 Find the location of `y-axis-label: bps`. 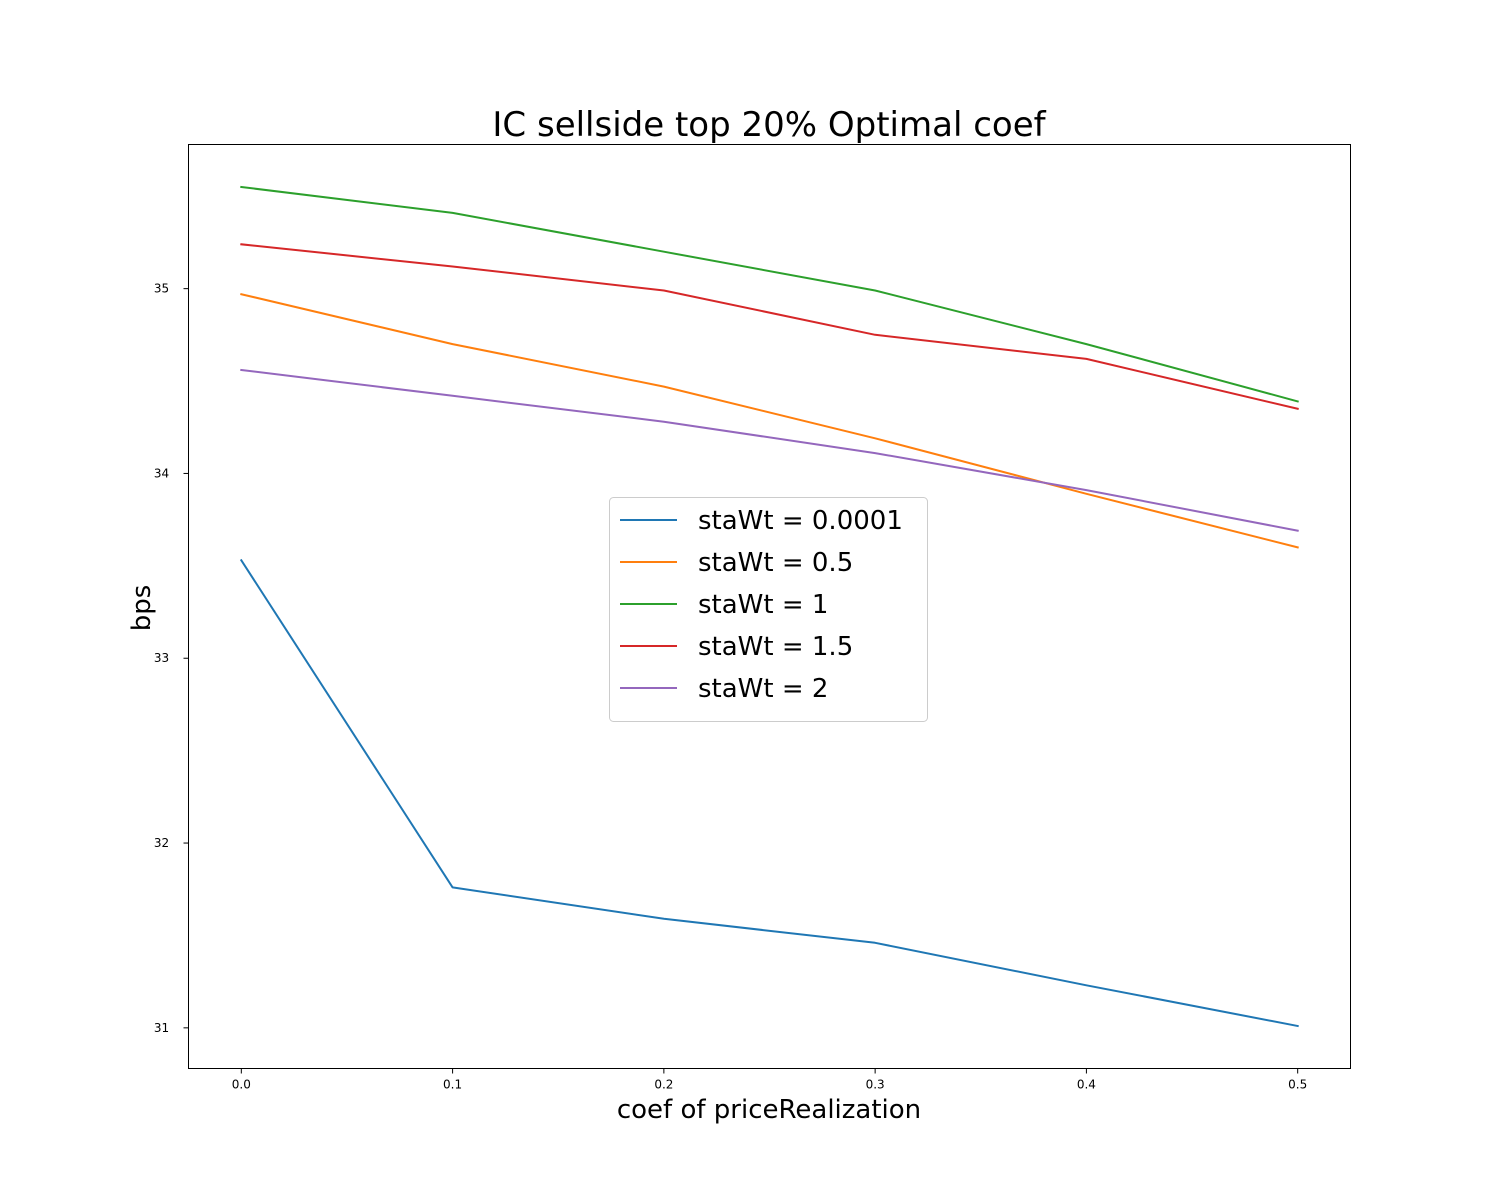

y-axis-label: bps is located at coordinates (142, 608).